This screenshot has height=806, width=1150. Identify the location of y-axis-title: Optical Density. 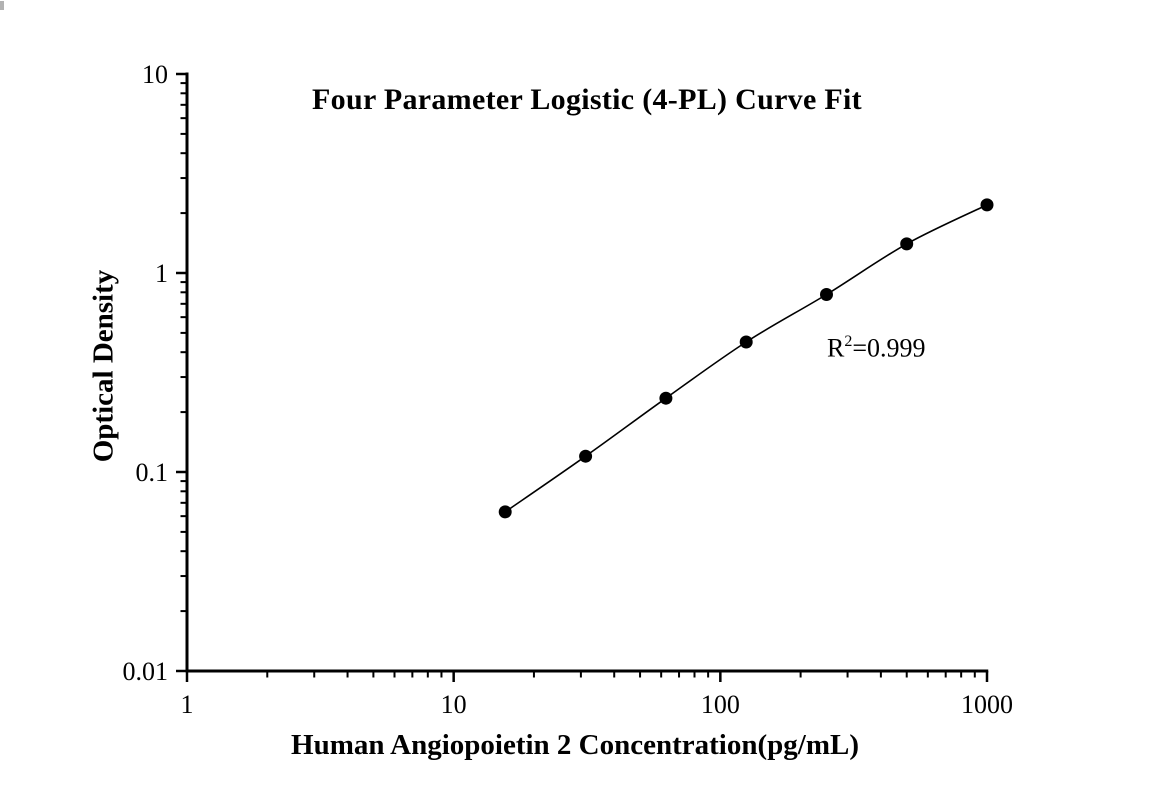
(103, 366).